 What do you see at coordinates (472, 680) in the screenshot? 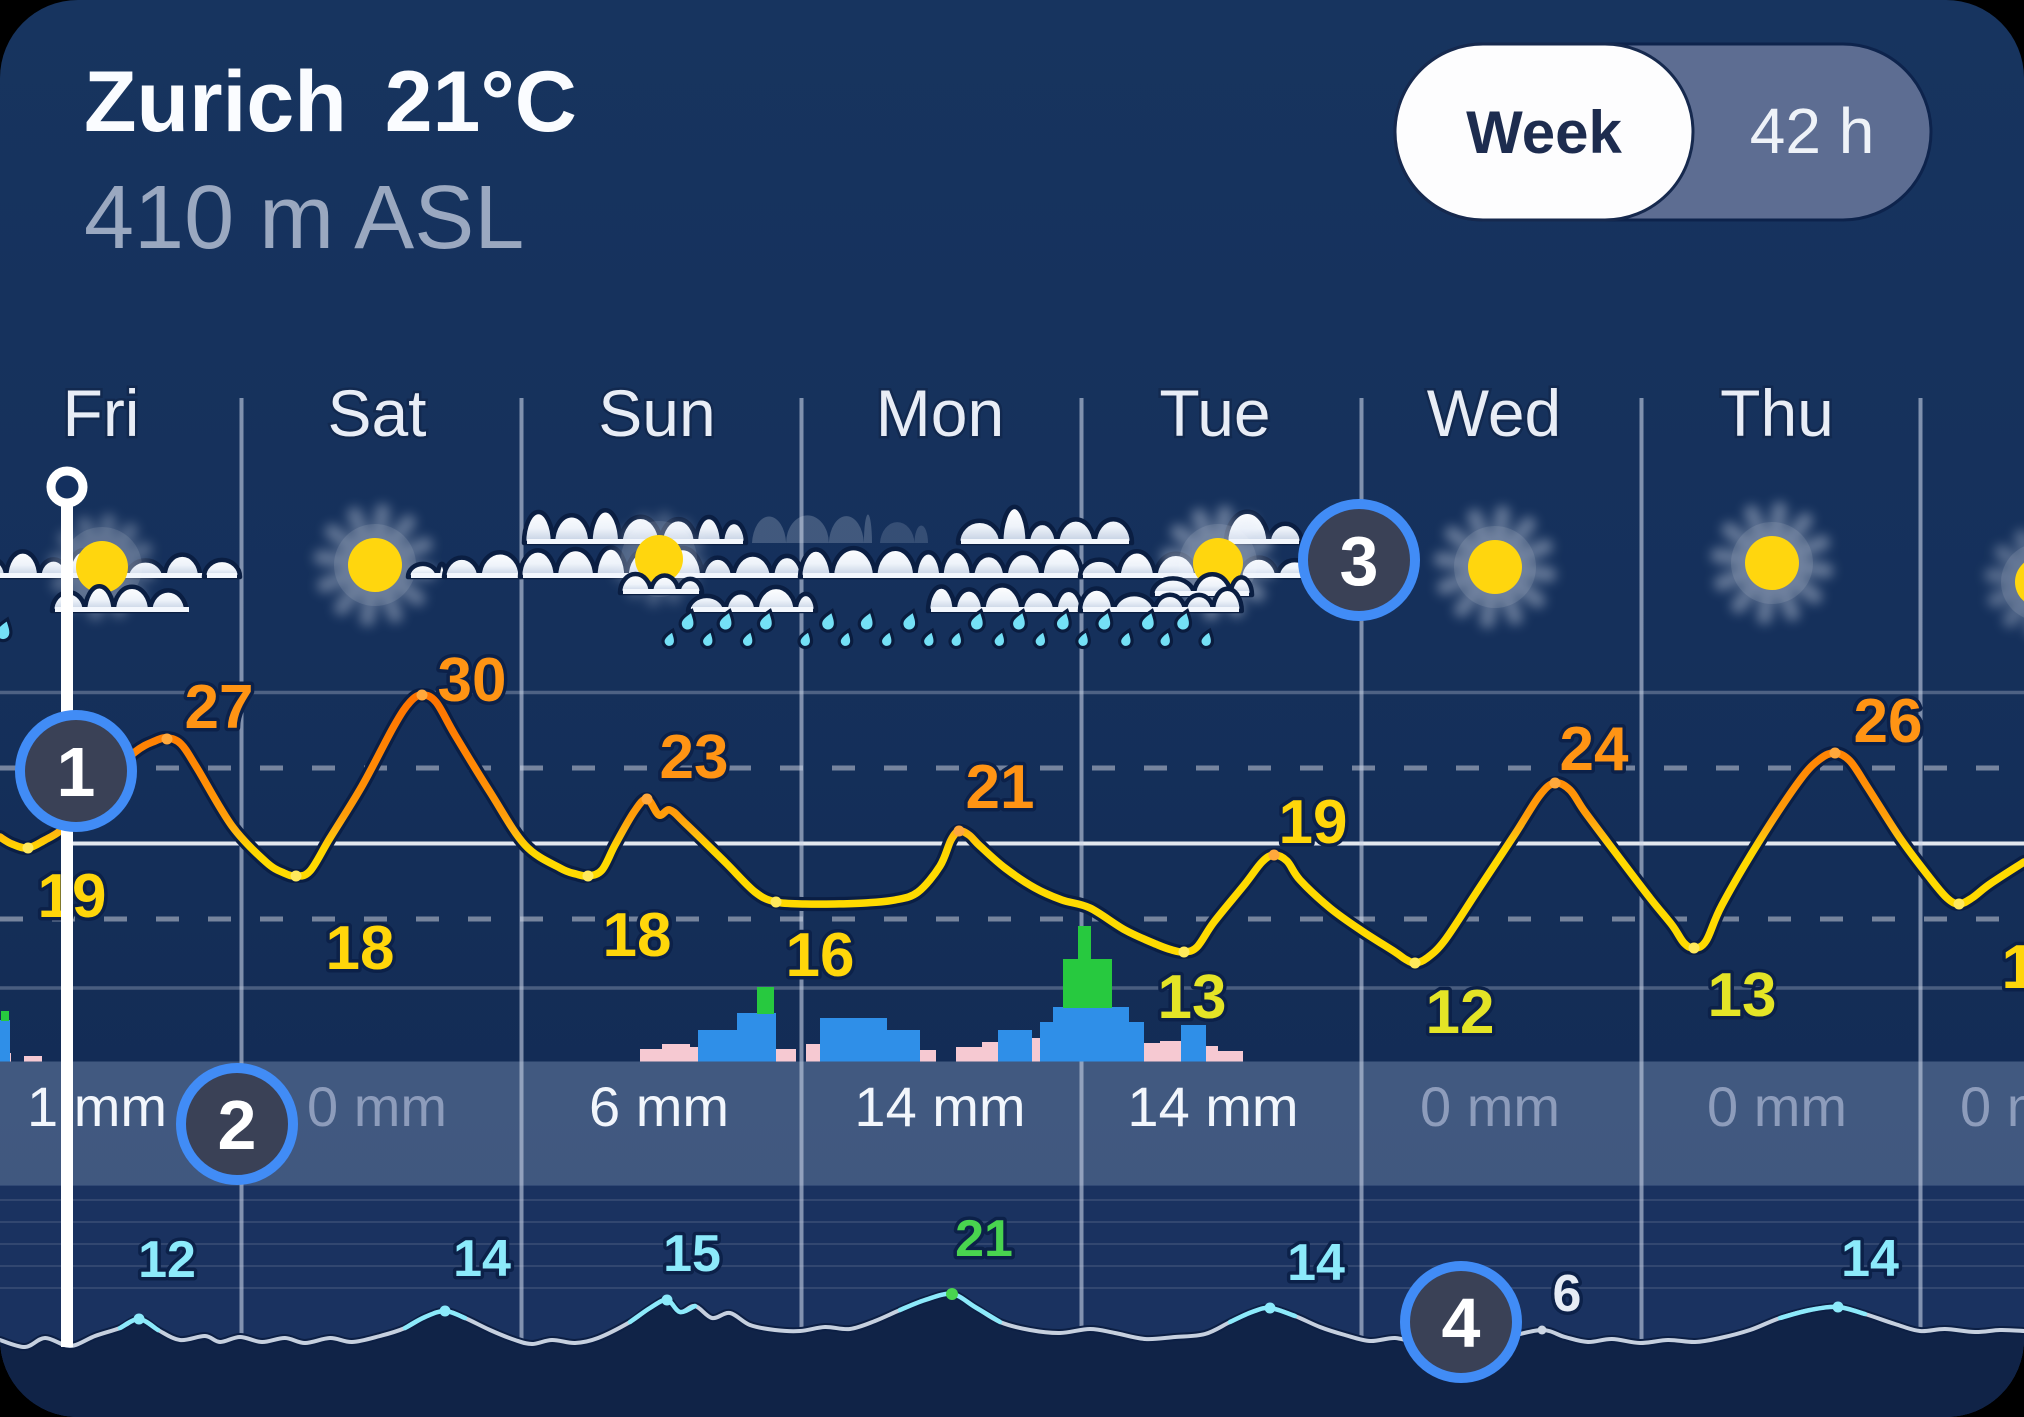
I see `svg-text: 30` at bounding box center [472, 680].